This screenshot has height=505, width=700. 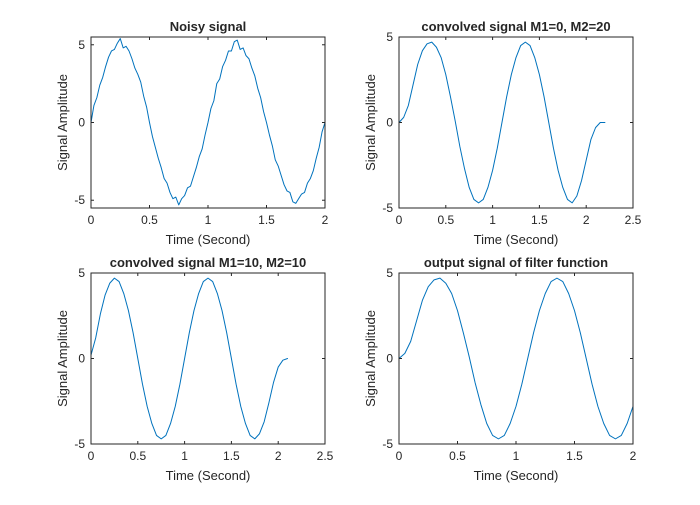 What do you see at coordinates (515, 26) in the screenshot?
I see `chart-title: convolved signal M1=0, M2=20` at bounding box center [515, 26].